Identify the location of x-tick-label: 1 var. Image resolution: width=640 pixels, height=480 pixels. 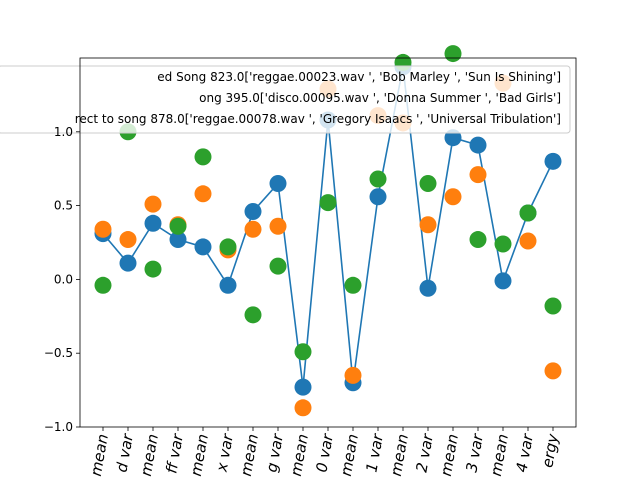
(375, 453).